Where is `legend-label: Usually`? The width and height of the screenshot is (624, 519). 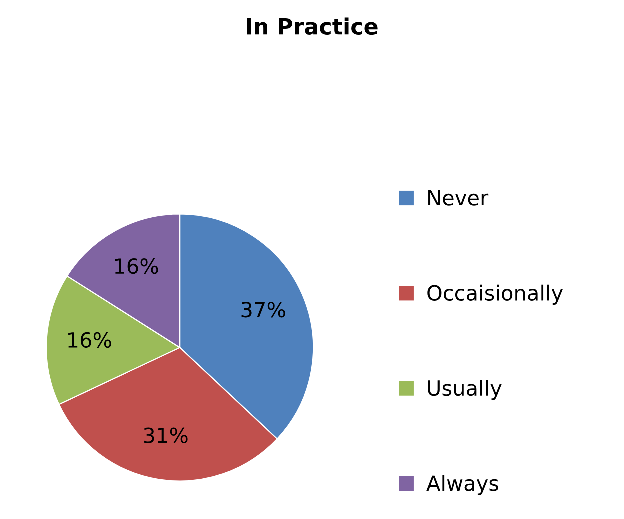 legend-label: Usually is located at coordinates (465, 390).